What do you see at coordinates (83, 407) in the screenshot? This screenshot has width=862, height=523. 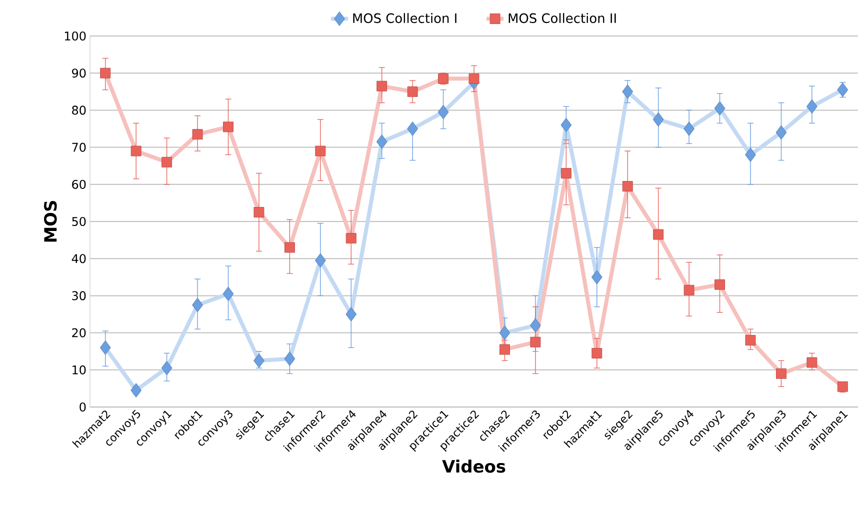 I see `y-tick-label: 0` at bounding box center [83, 407].